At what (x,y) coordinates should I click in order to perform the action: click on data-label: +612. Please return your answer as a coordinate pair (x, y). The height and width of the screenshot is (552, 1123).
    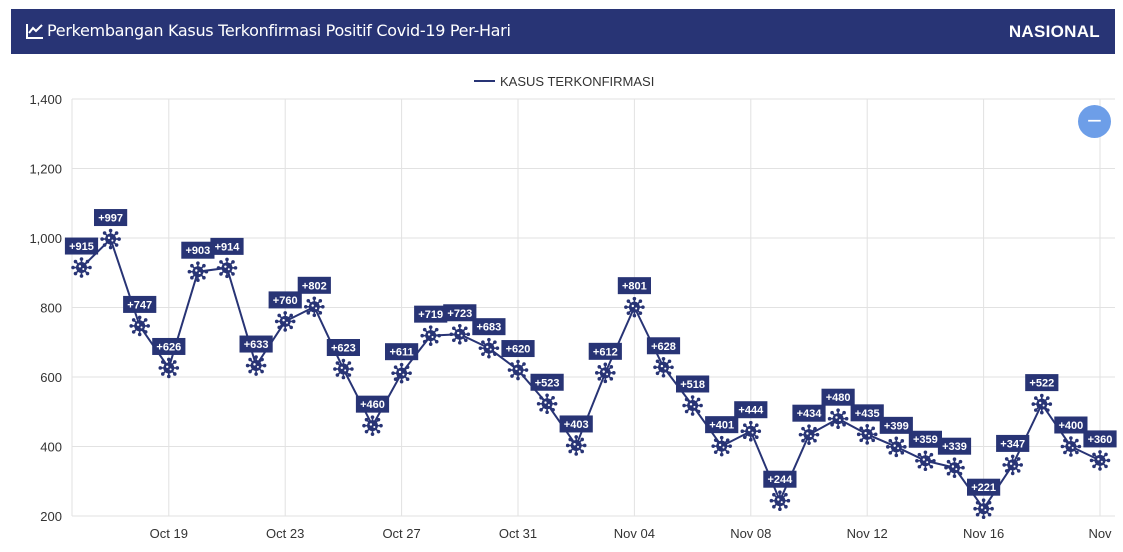
    Looking at the image, I should click on (605, 352).